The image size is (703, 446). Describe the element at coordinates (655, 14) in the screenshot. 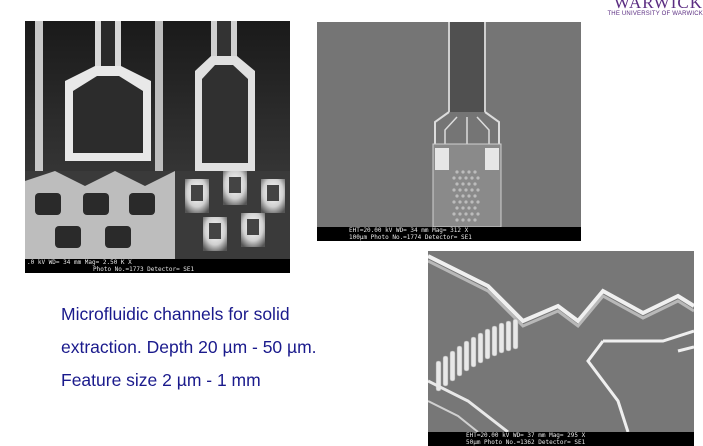

I see `logo-subtitle: THE UNIVERSITY OF WARWICK` at that location.